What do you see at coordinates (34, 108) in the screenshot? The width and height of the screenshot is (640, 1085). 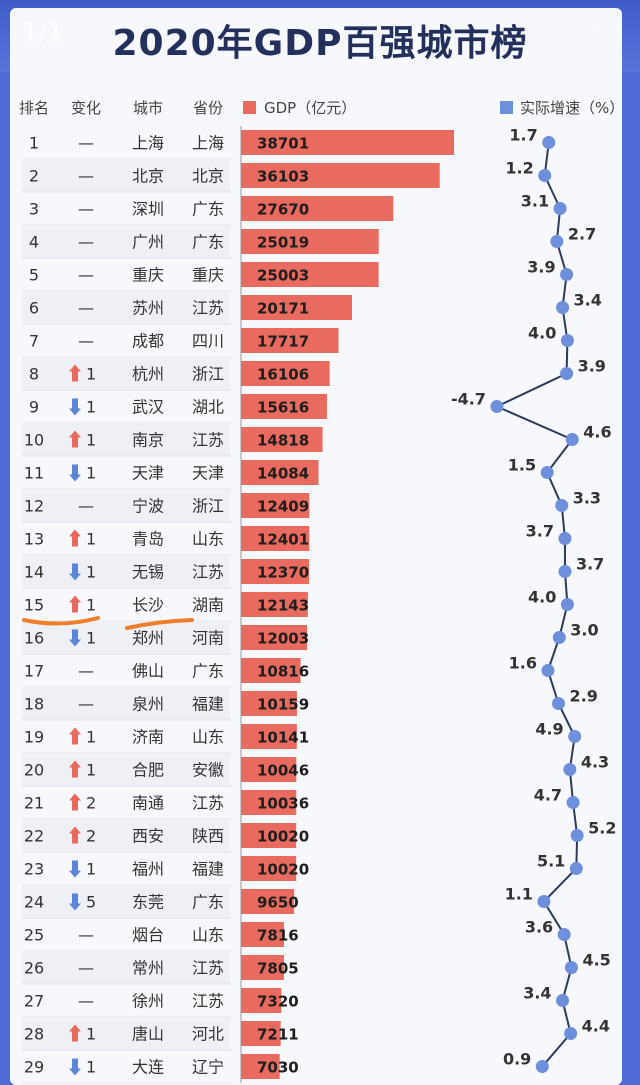 I see `column-header-0: 排名` at bounding box center [34, 108].